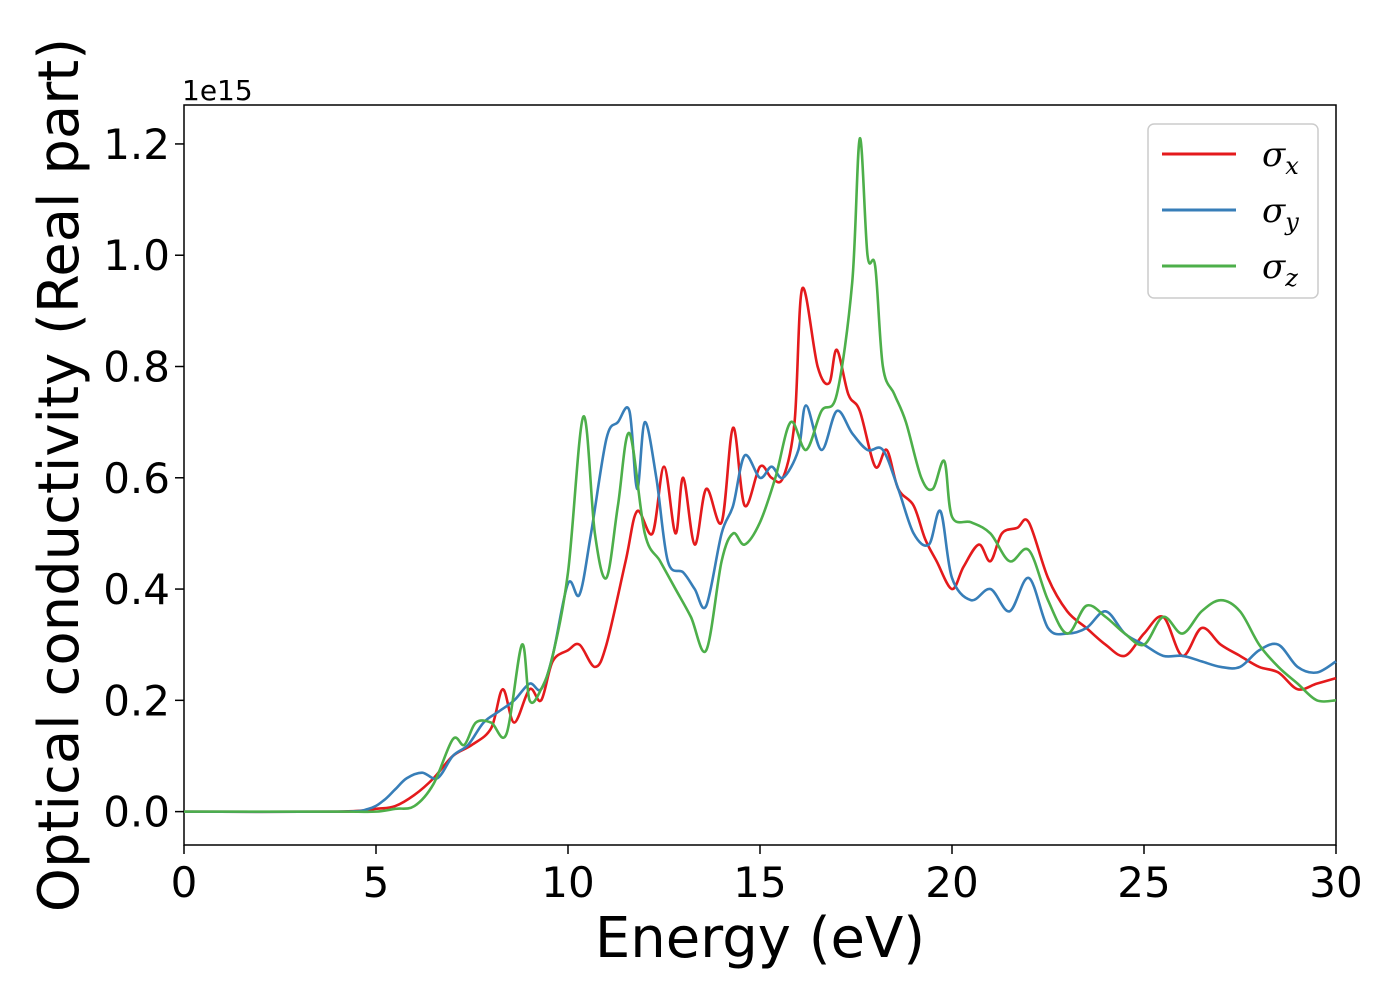 This screenshot has width=1400, height=1000. I want to click on y-tick-label: 0.0, so click(136, 812).